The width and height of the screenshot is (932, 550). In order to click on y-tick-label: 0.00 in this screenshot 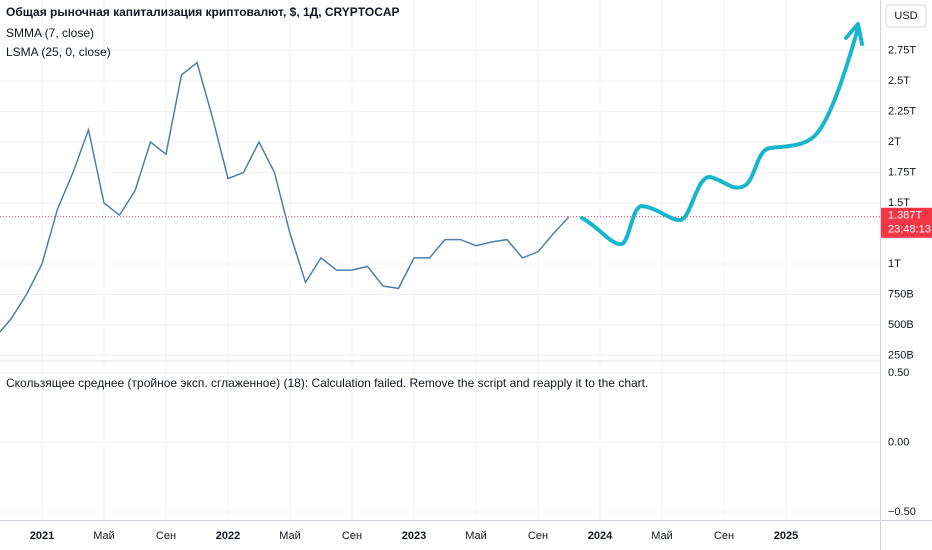, I will do `click(898, 442)`.